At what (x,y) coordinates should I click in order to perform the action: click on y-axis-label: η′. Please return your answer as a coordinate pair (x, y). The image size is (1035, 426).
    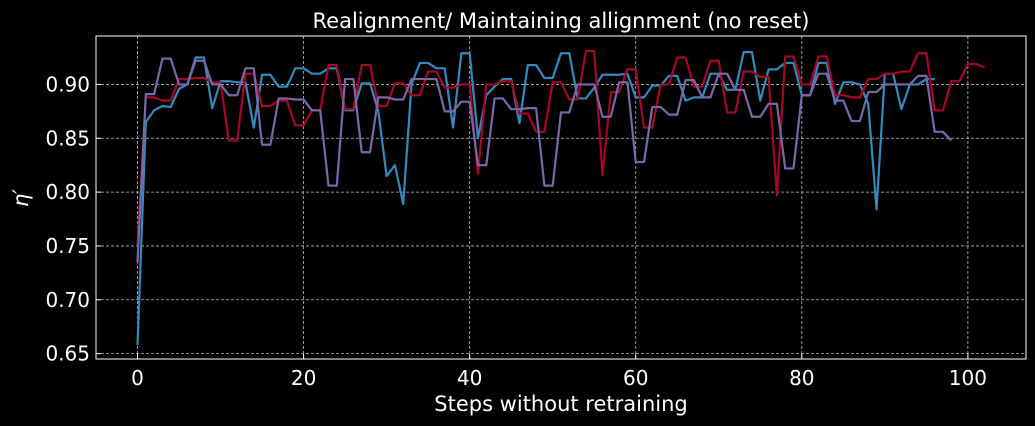
    Looking at the image, I should click on (21, 198).